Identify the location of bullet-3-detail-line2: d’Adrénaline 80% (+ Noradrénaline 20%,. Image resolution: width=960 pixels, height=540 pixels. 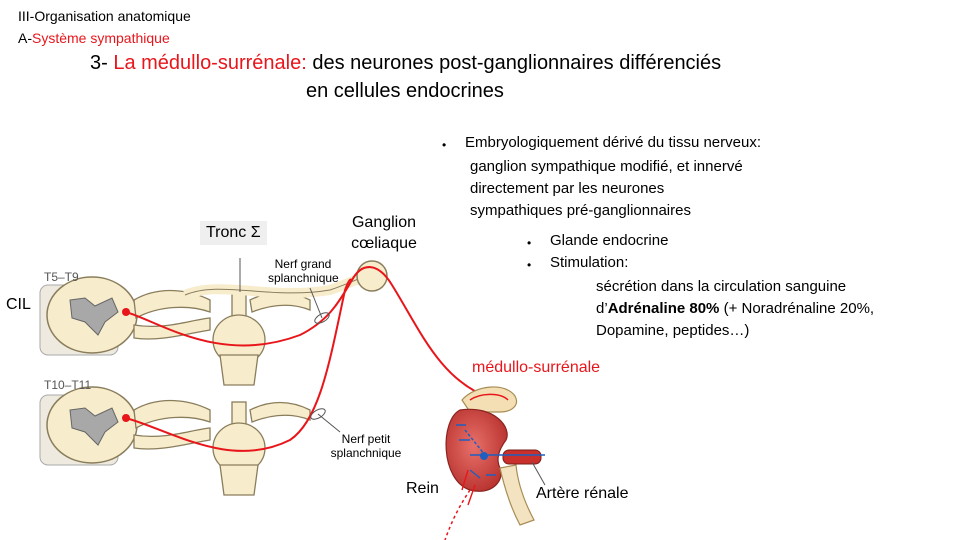
(735, 309).